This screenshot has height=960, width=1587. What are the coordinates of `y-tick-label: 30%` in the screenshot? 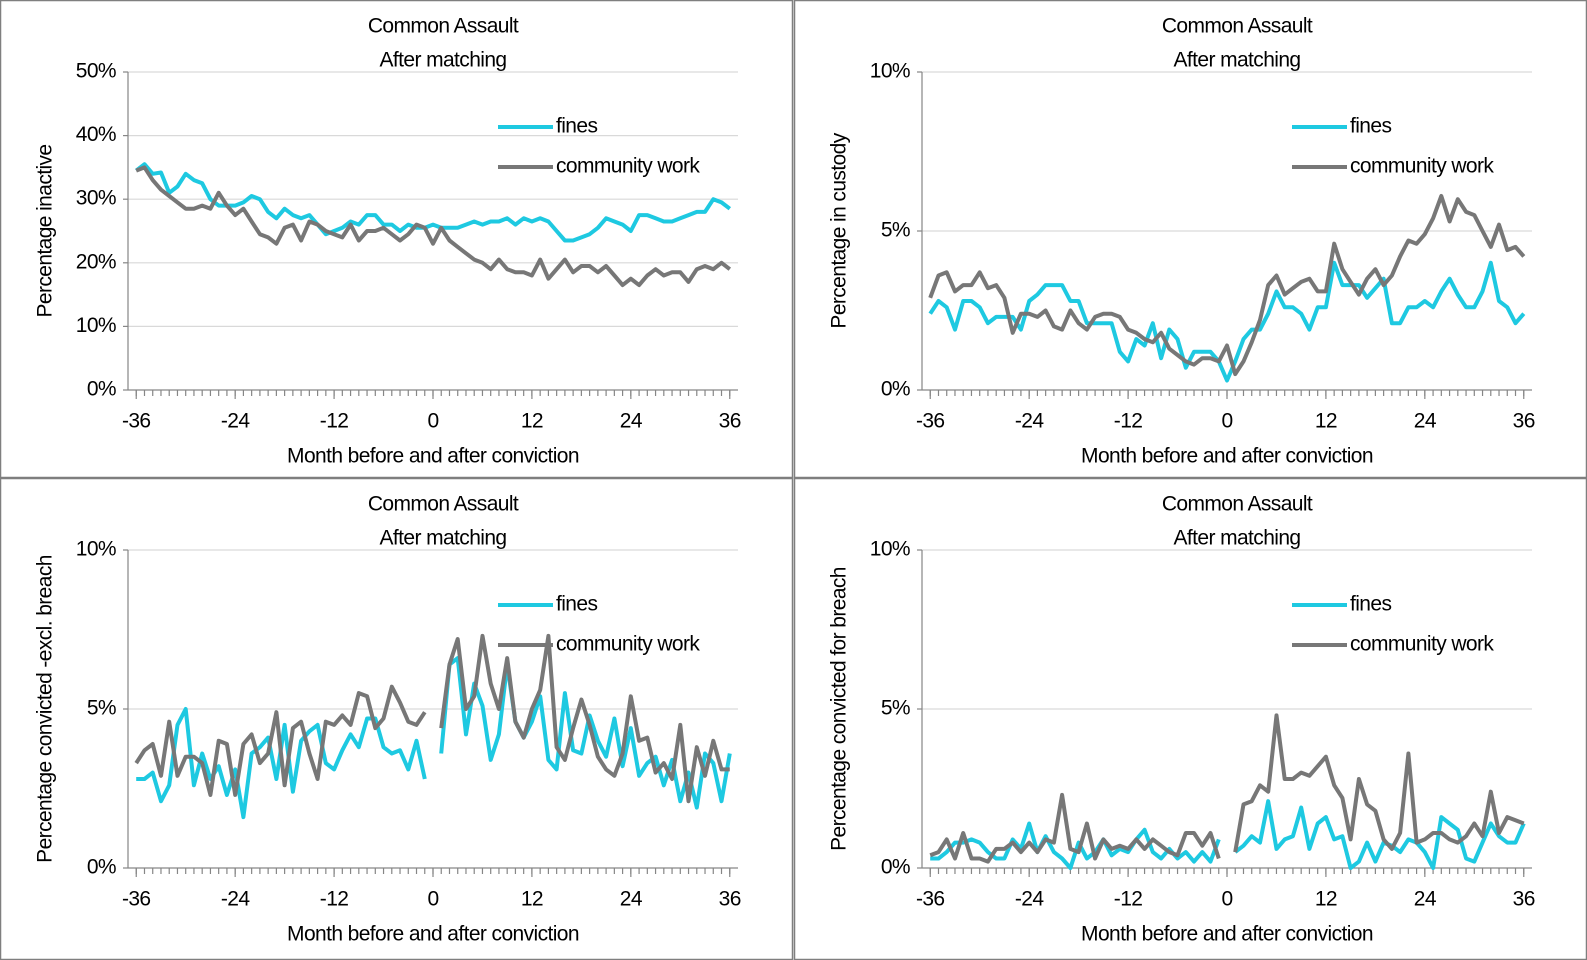 It's located at (96, 198).